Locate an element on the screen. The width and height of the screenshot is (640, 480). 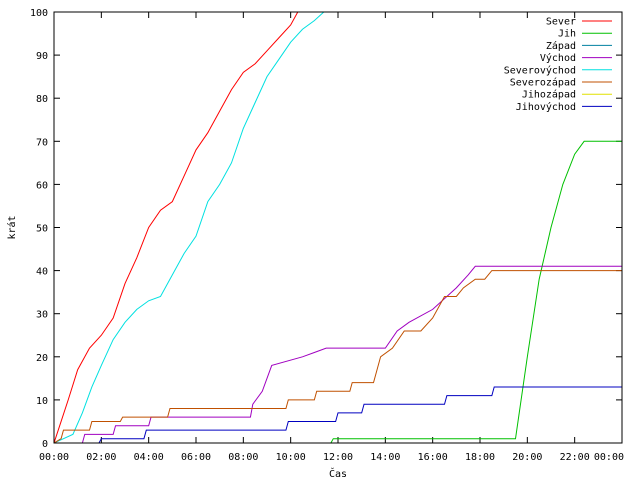
y-tick-label: 50 is located at coordinates (42, 229).